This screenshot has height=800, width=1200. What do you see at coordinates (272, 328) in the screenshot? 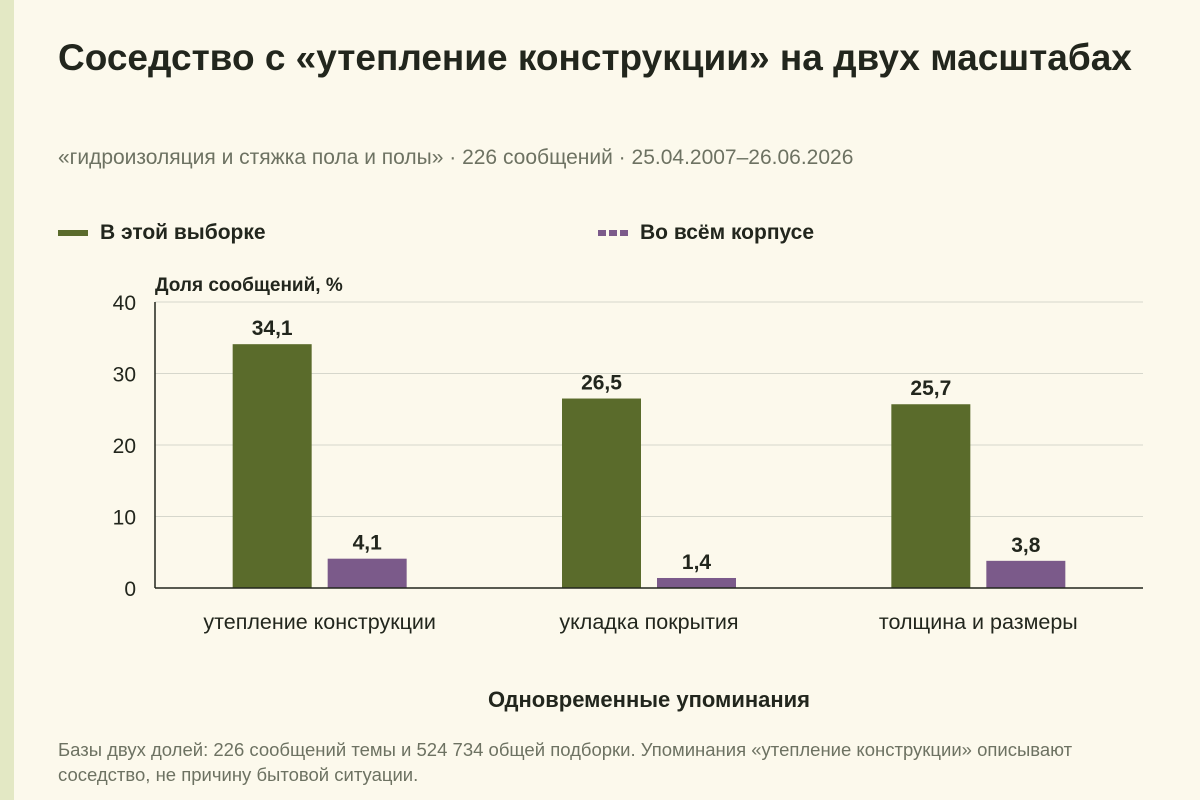
I see `data-label: 34,1` at bounding box center [272, 328].